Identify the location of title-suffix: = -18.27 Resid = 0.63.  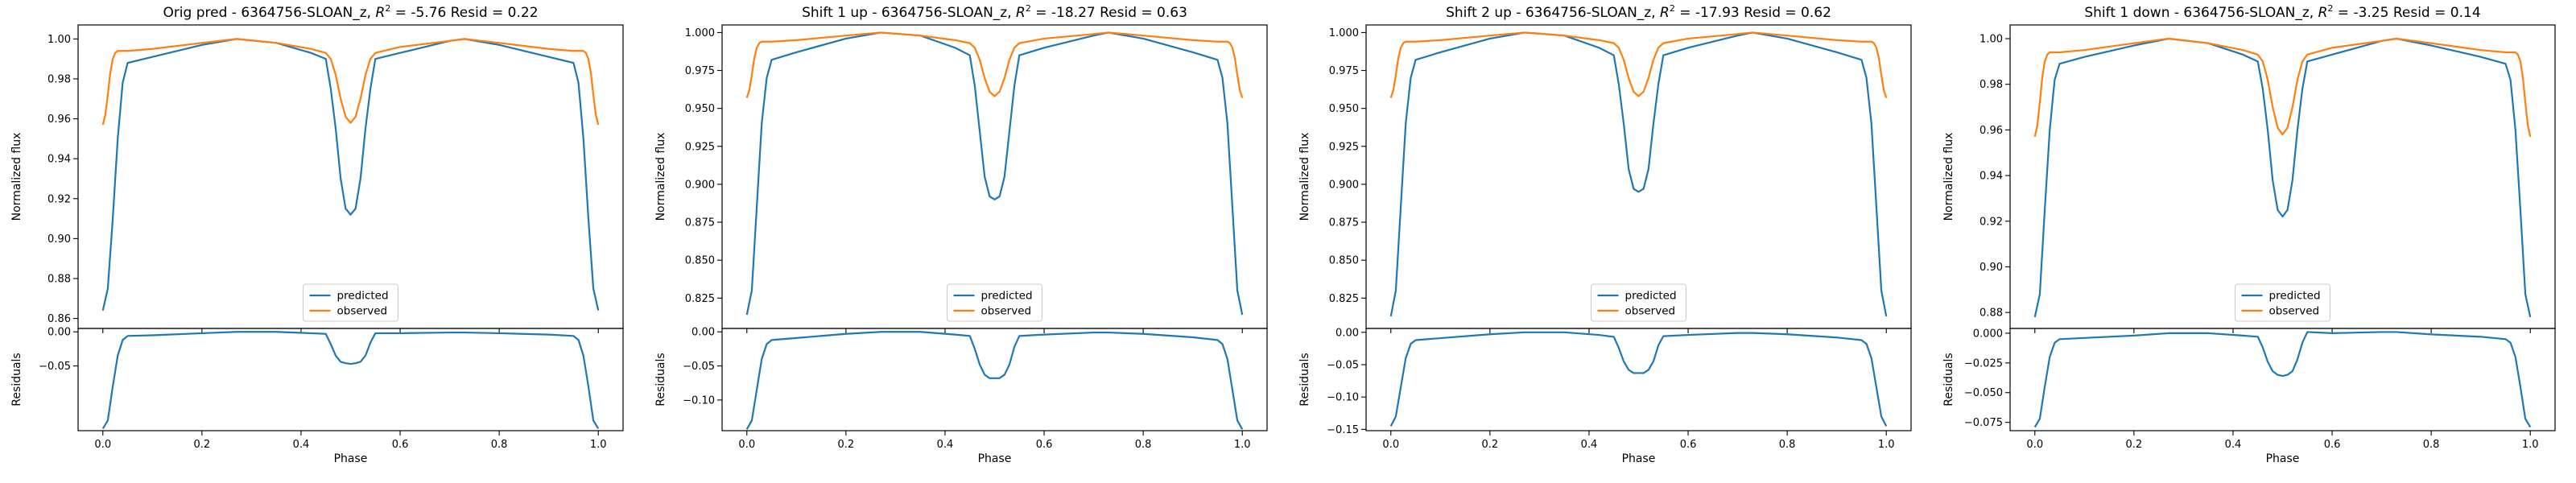
(1109, 13).